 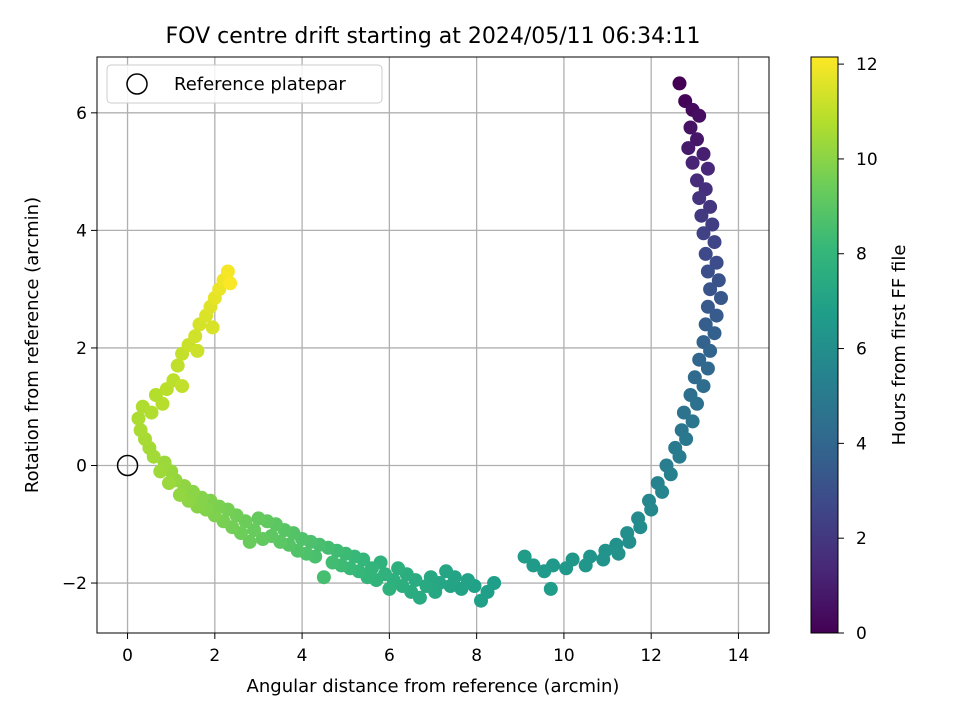 What do you see at coordinates (81, 466) in the screenshot?
I see `y-tick-label: 0` at bounding box center [81, 466].